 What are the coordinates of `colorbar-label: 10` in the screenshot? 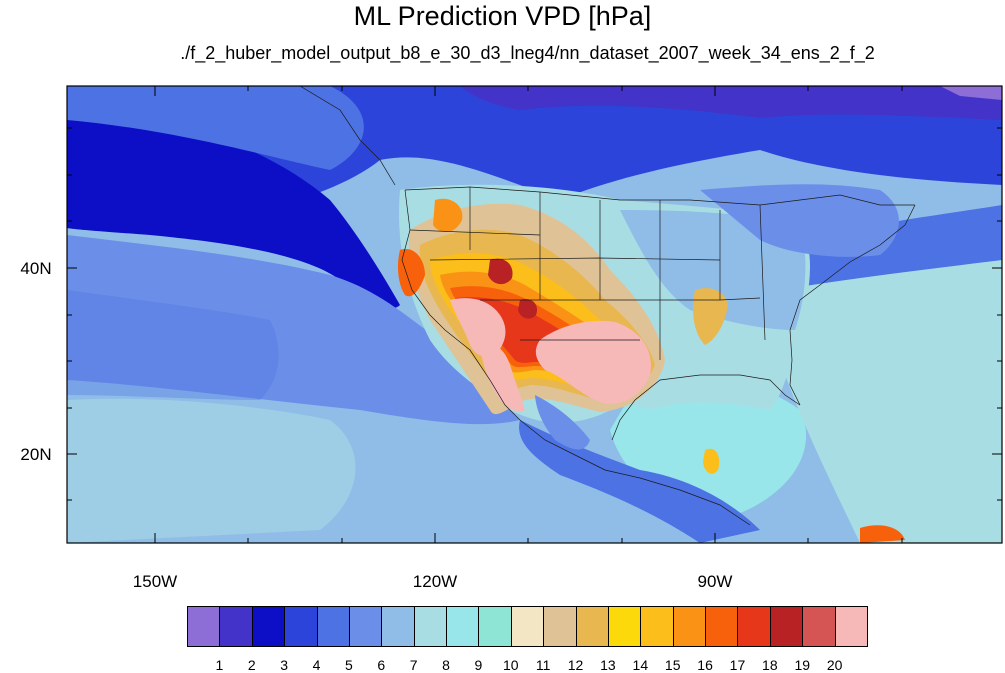 It's located at (511, 665).